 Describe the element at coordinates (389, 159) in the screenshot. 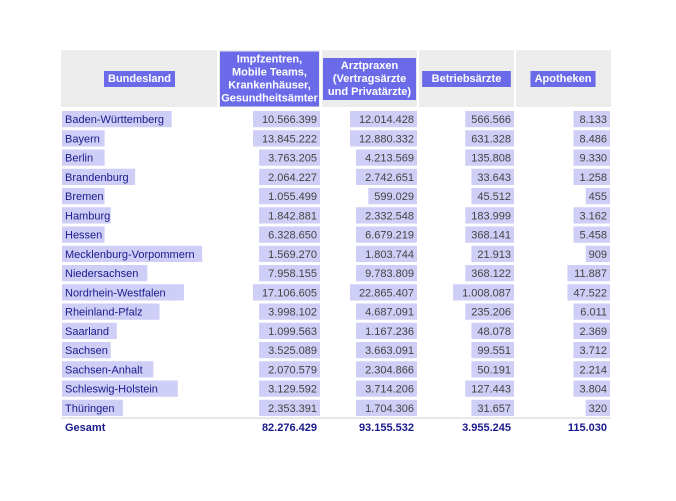

I see `table-cell: 4.213.569` at that location.